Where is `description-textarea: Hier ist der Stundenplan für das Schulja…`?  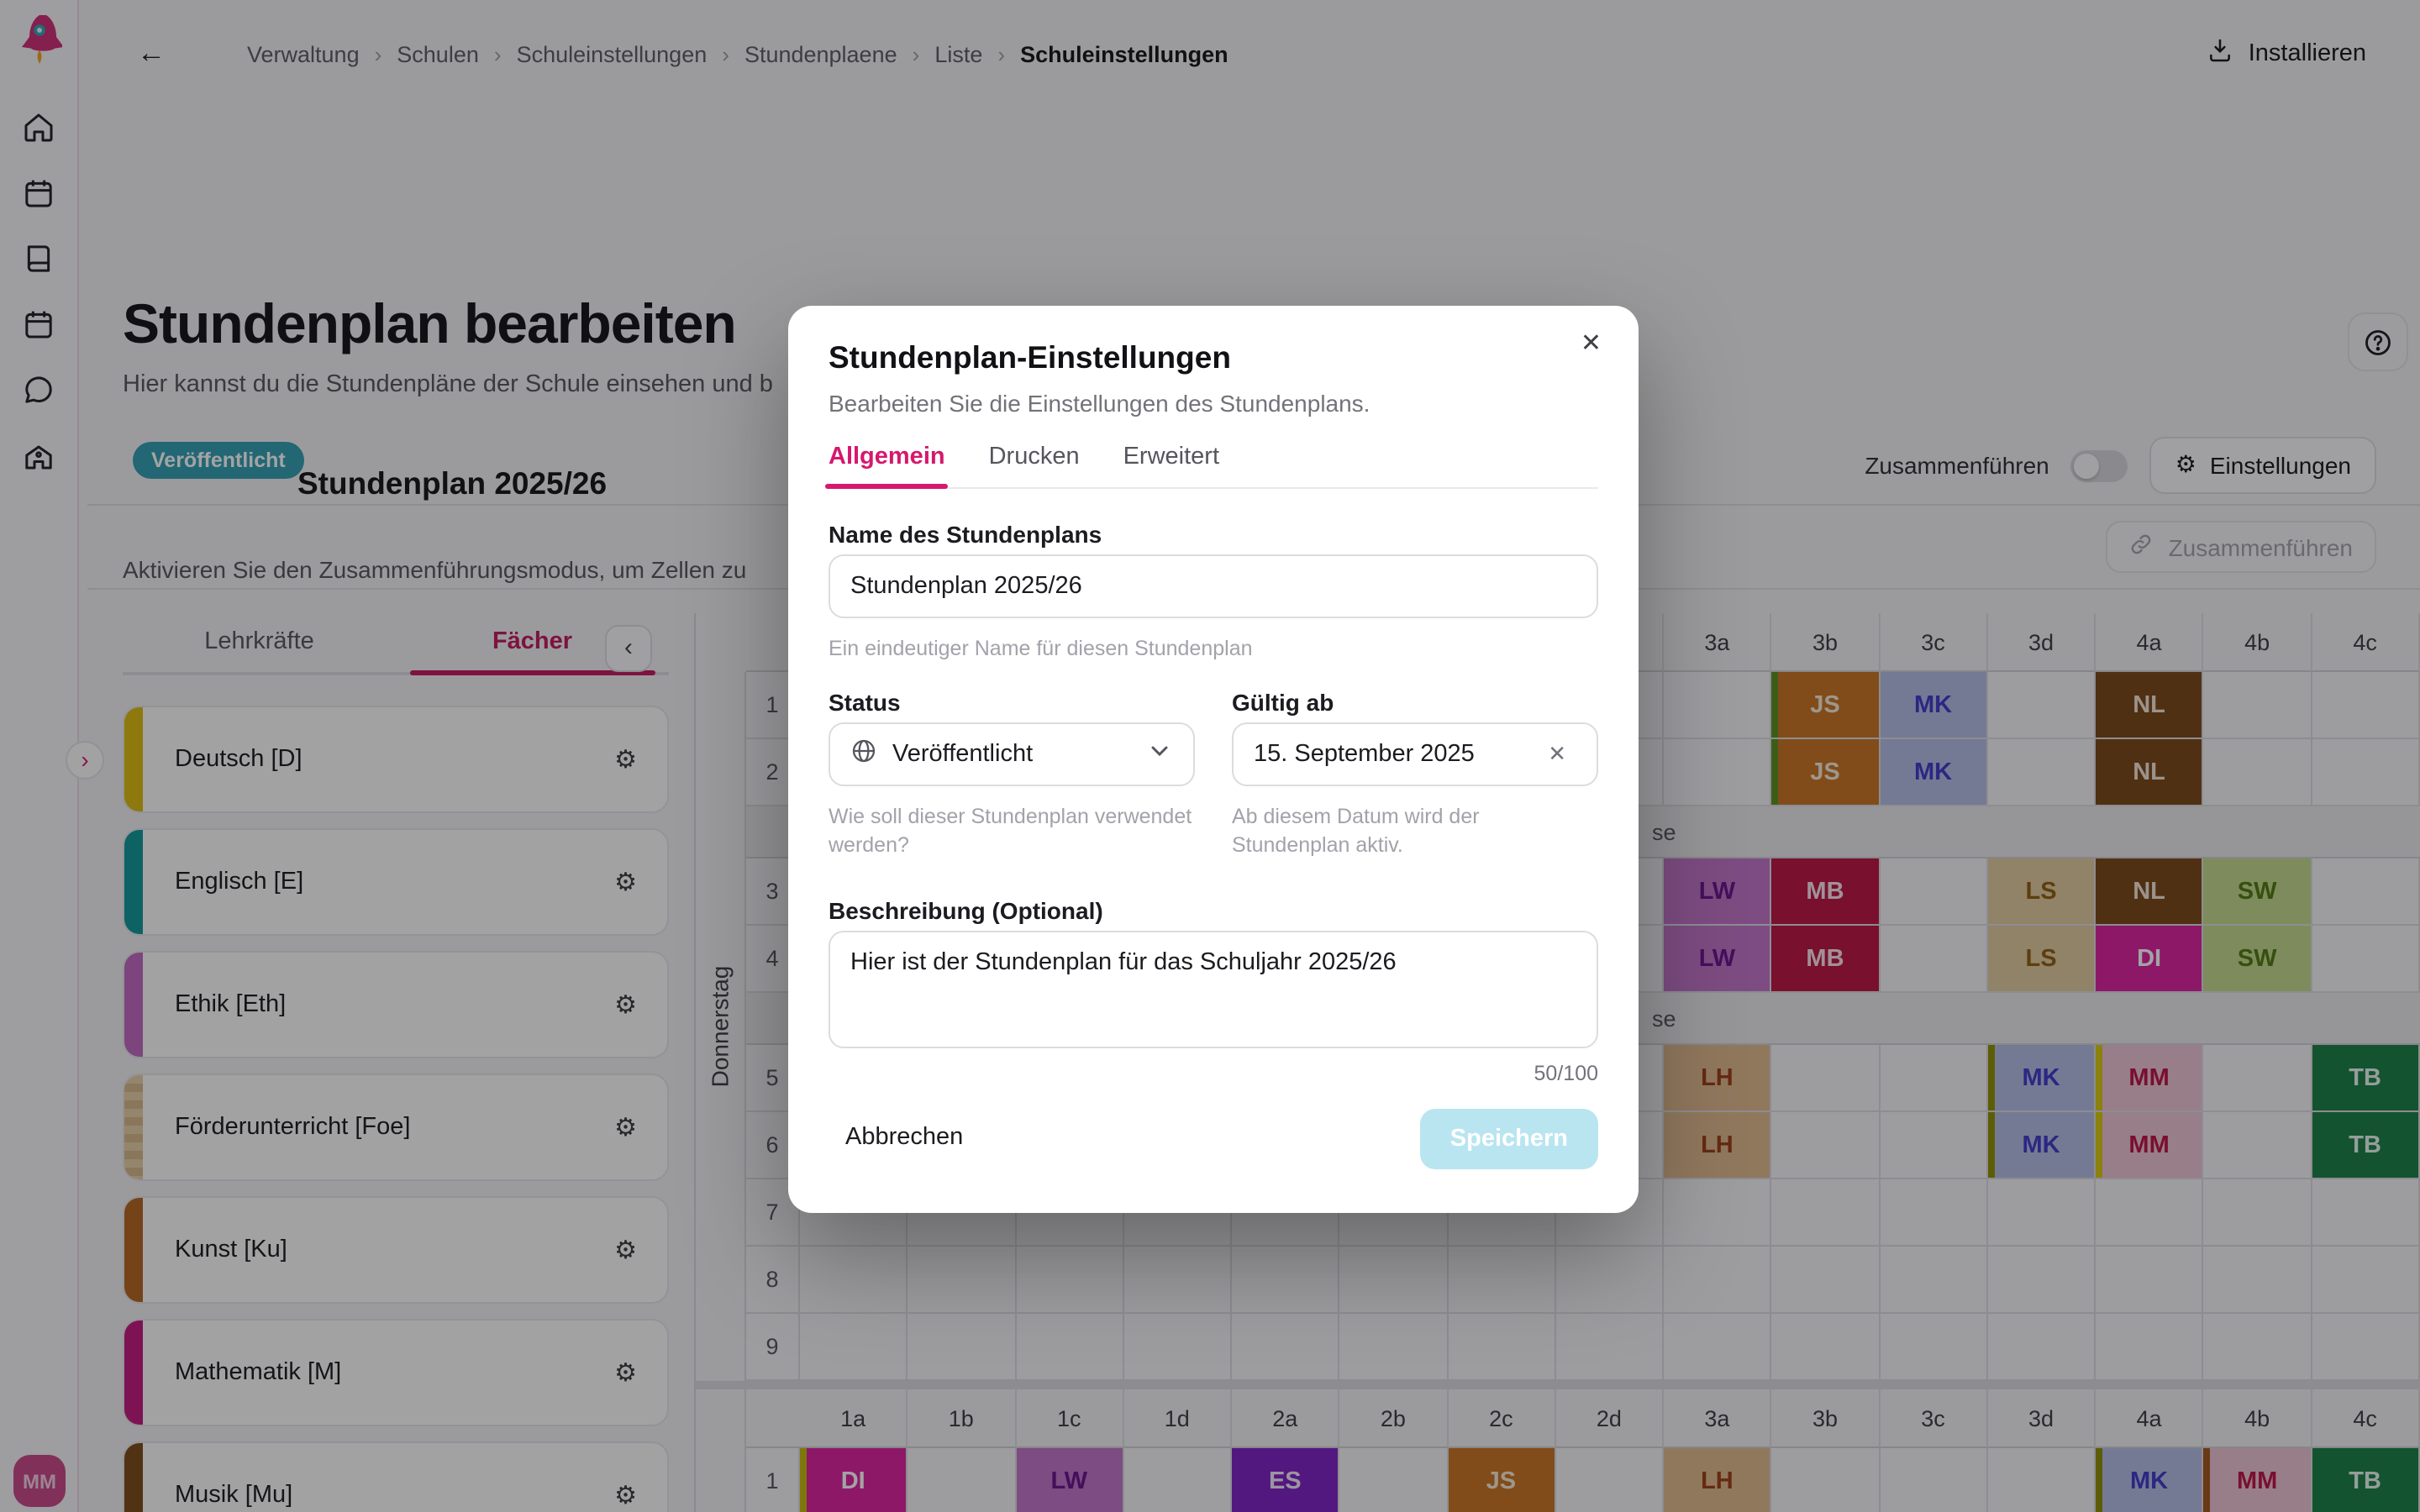 description-textarea: Hier ist der Stundenplan für das Schulja… is located at coordinates (1213, 989).